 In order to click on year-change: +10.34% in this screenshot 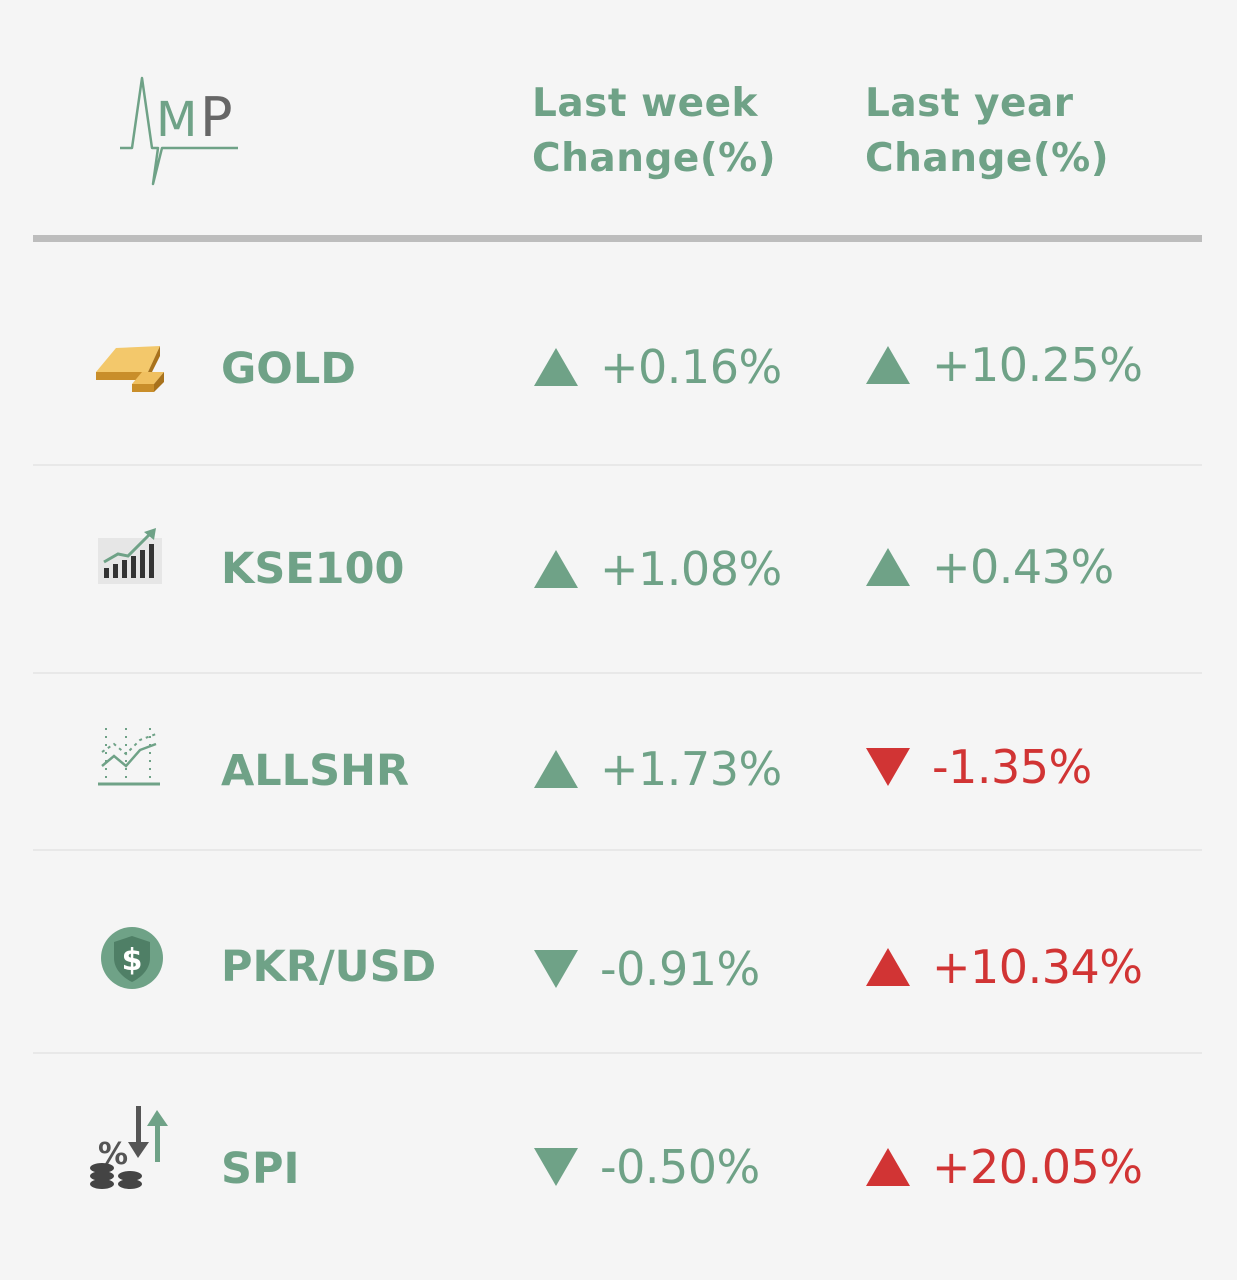, I will do `click(1003, 967)`.